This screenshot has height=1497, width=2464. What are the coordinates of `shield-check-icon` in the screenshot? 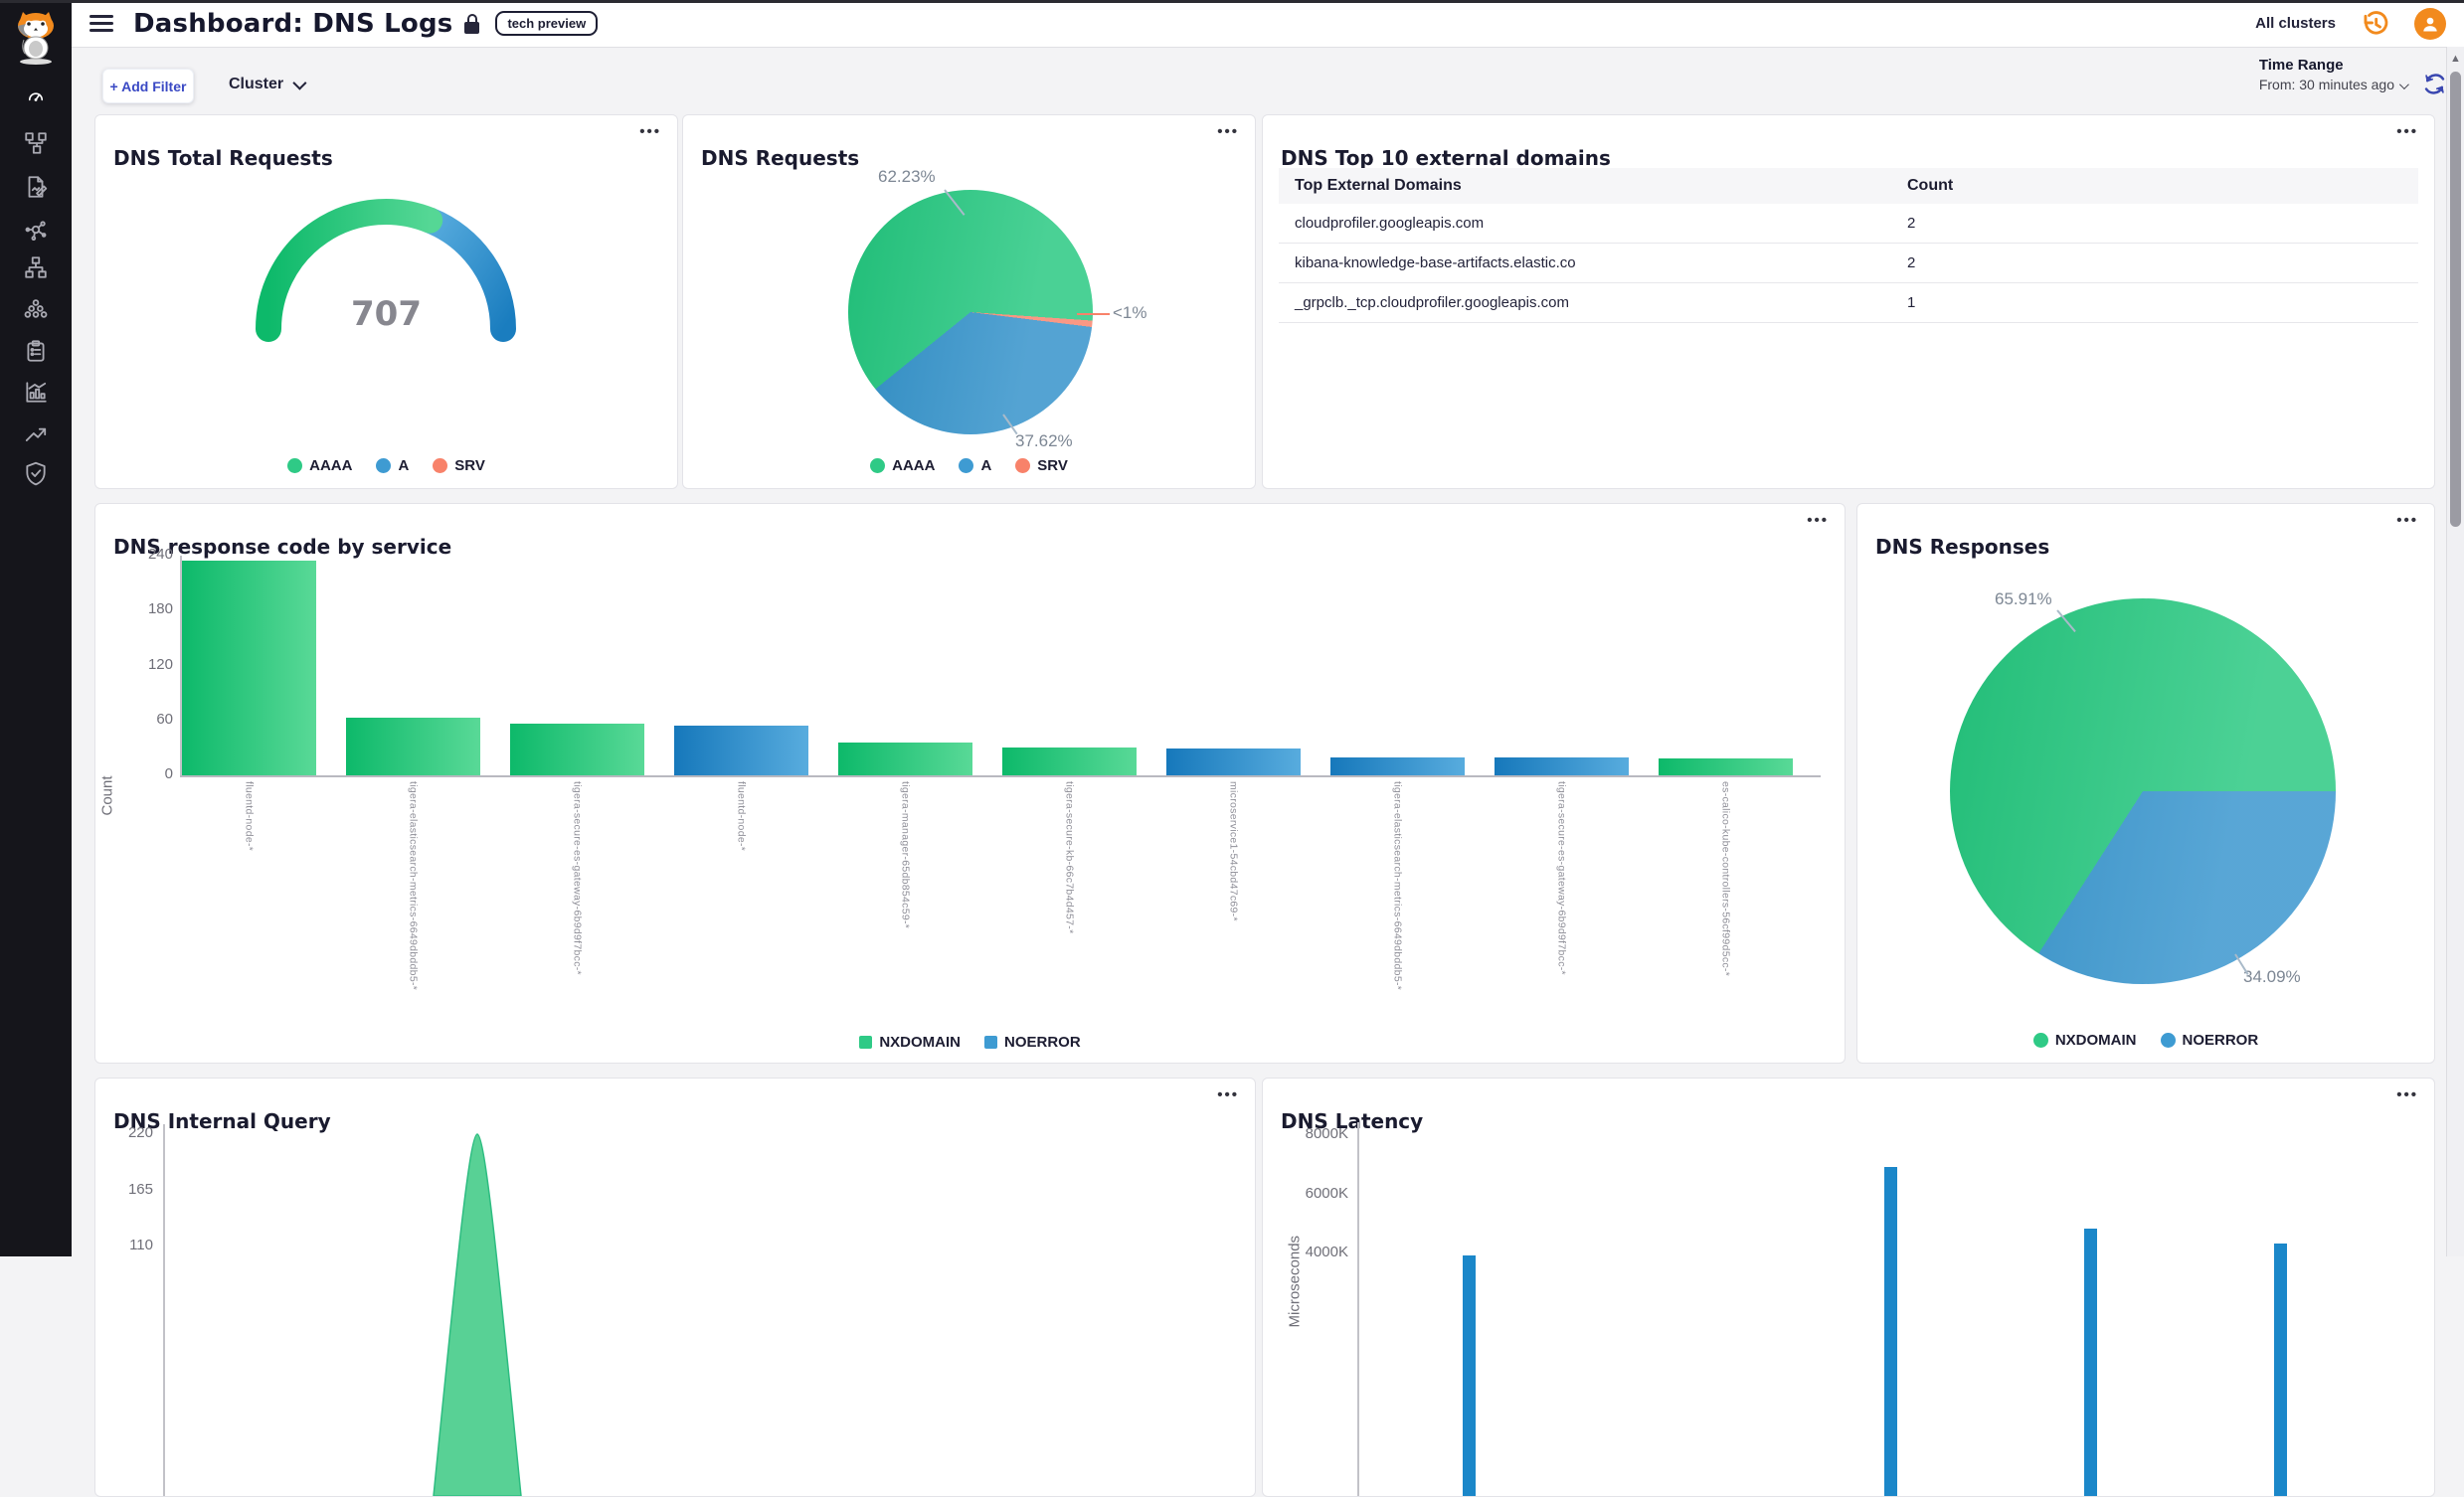 It's located at (36, 473).